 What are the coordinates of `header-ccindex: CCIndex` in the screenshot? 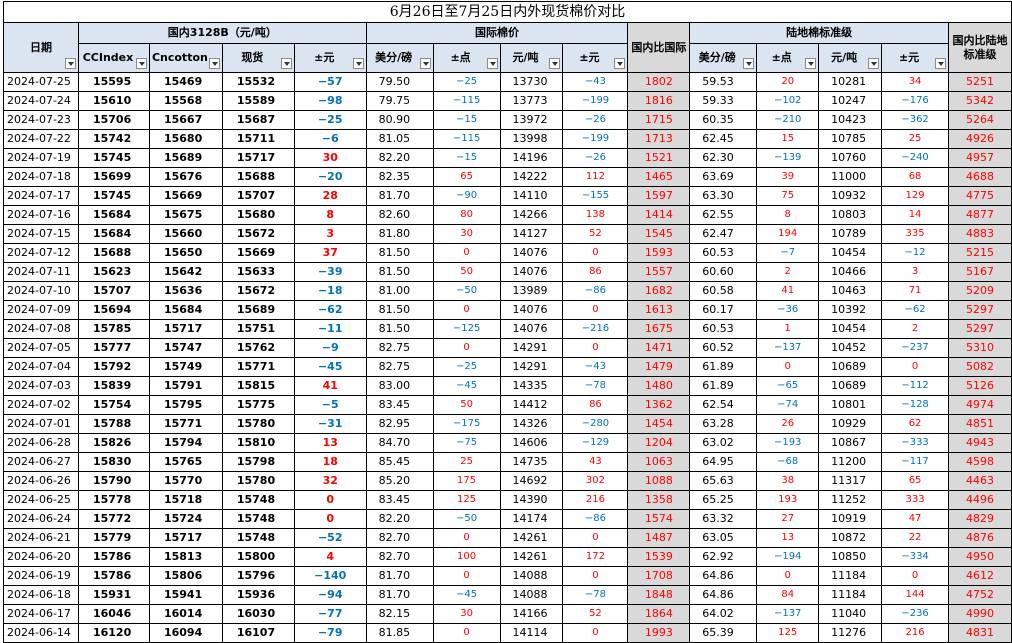 It's located at (113, 58).